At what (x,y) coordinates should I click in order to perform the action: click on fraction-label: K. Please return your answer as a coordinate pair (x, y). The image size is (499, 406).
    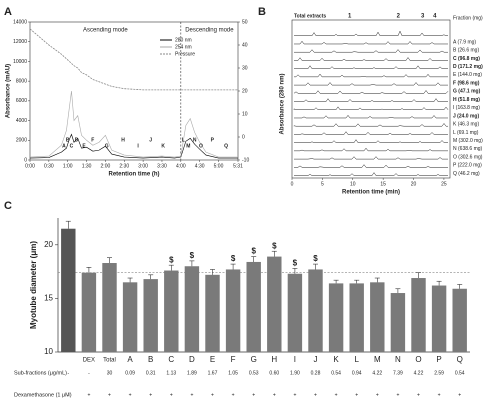
    Looking at the image, I should click on (163, 146).